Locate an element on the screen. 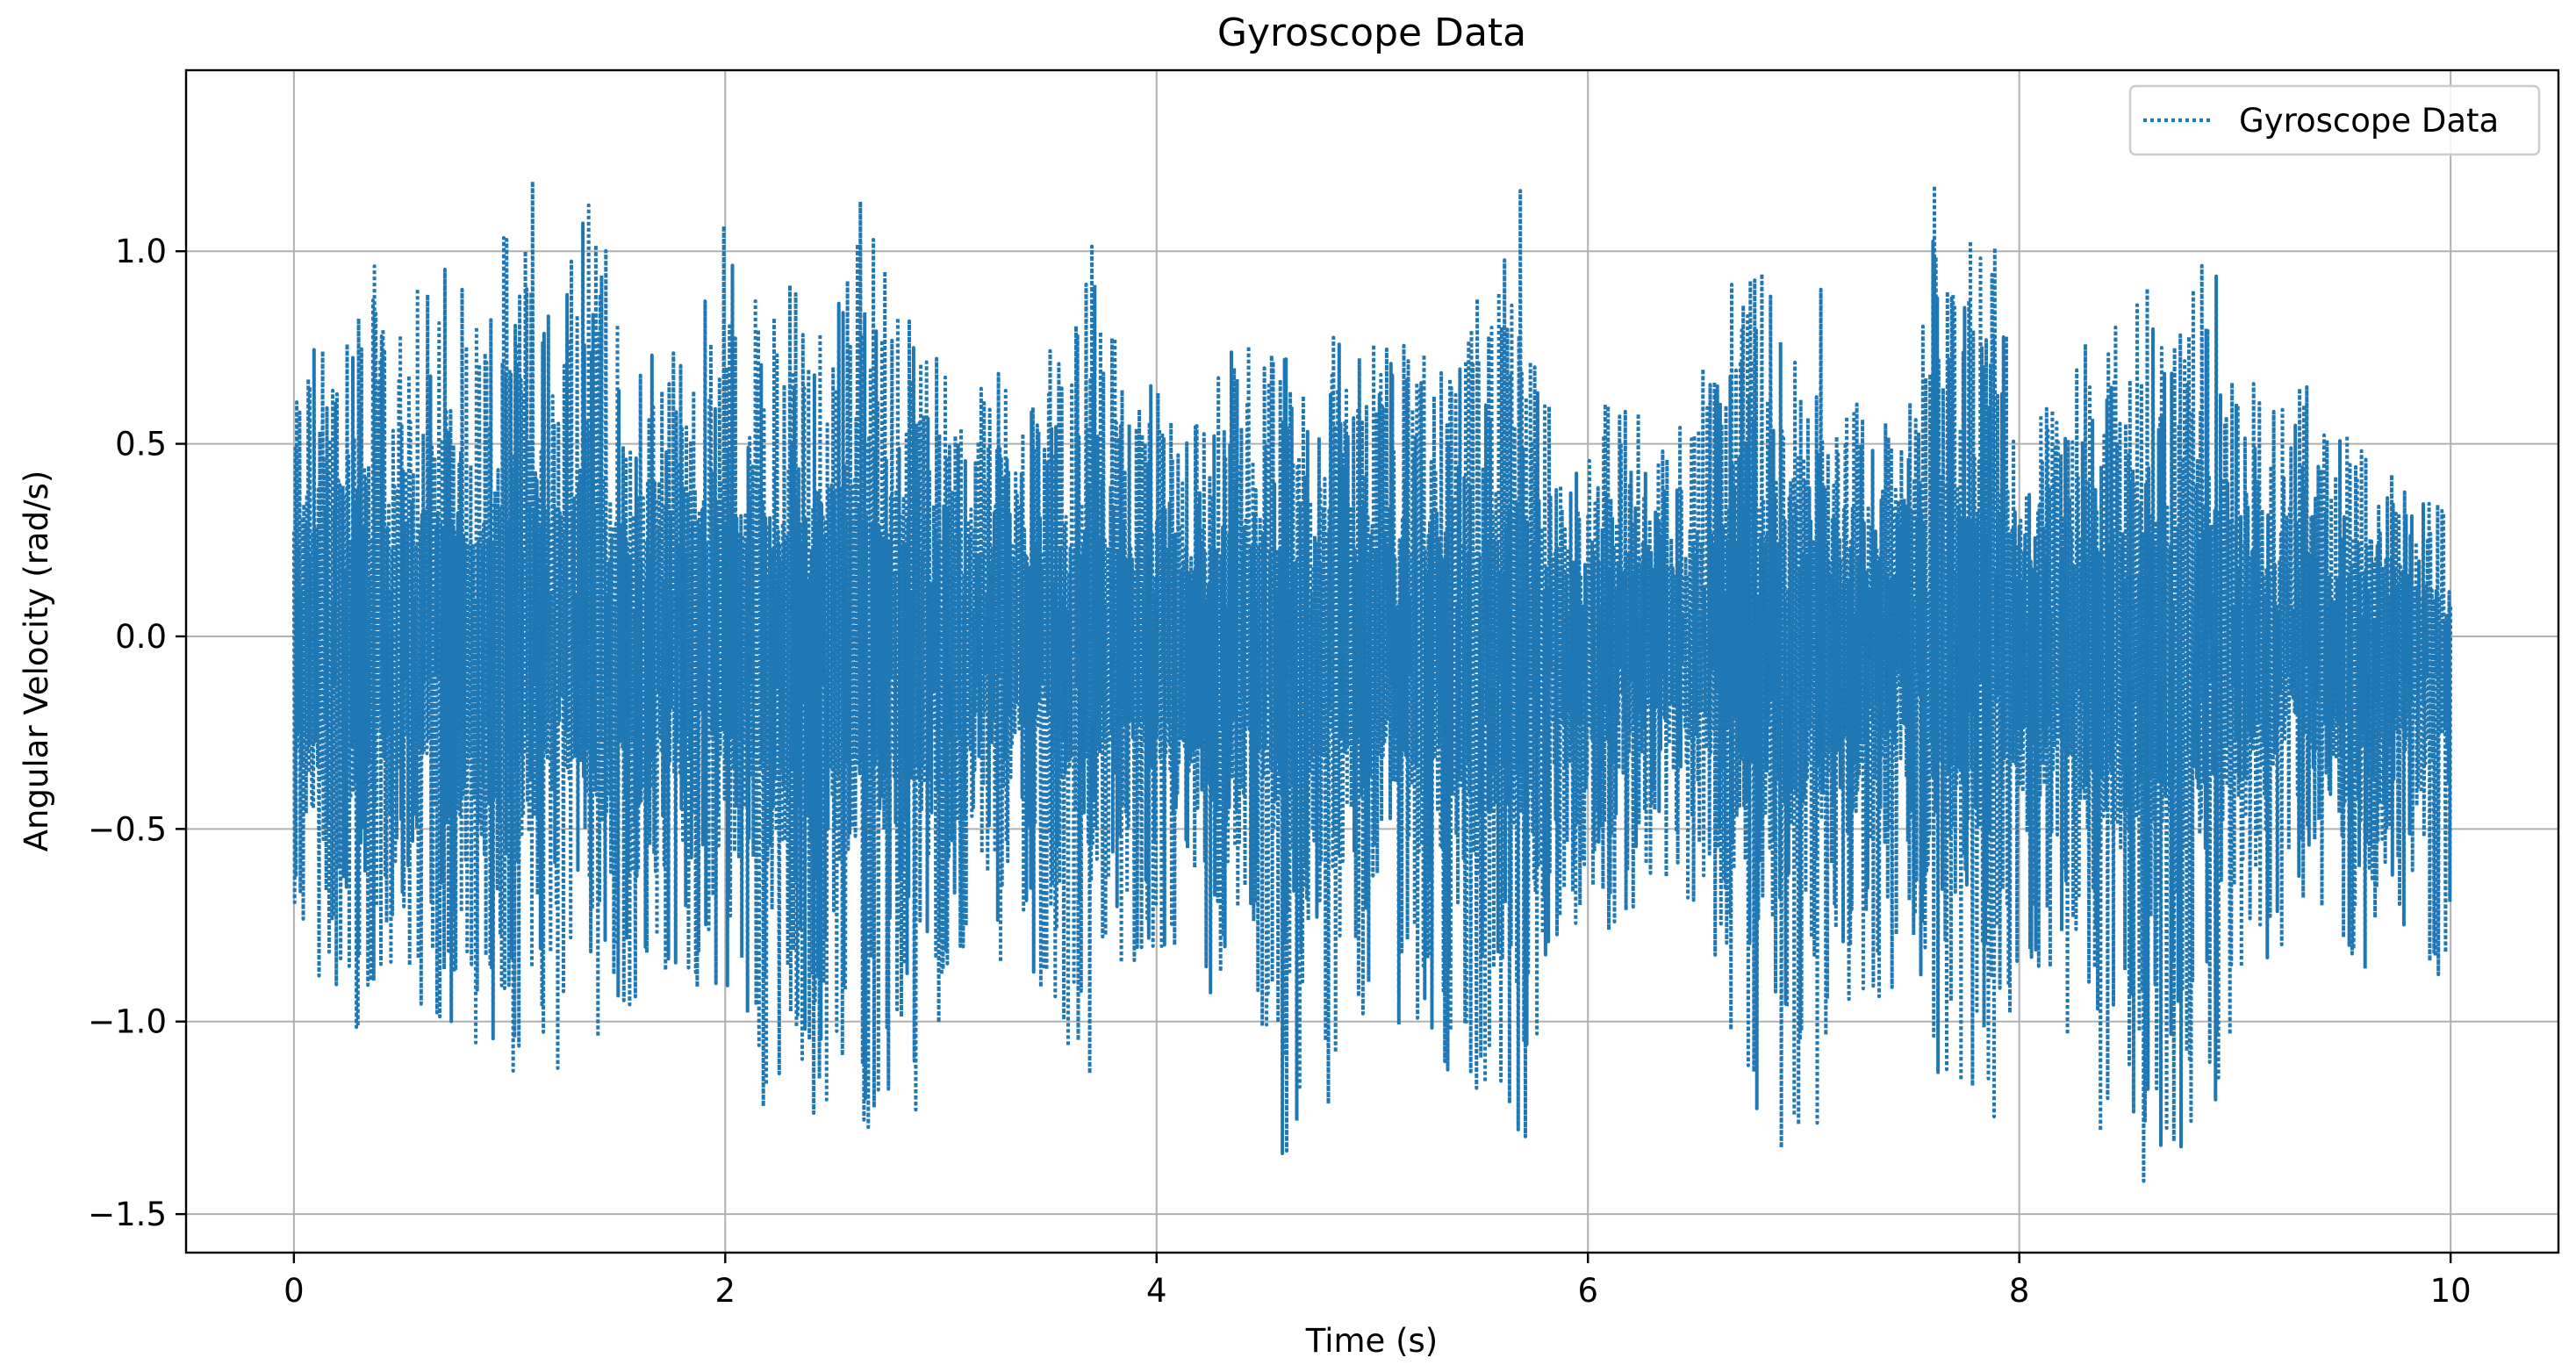 The image size is (2576, 1372). x-tick-label: 2 is located at coordinates (725, 1291).